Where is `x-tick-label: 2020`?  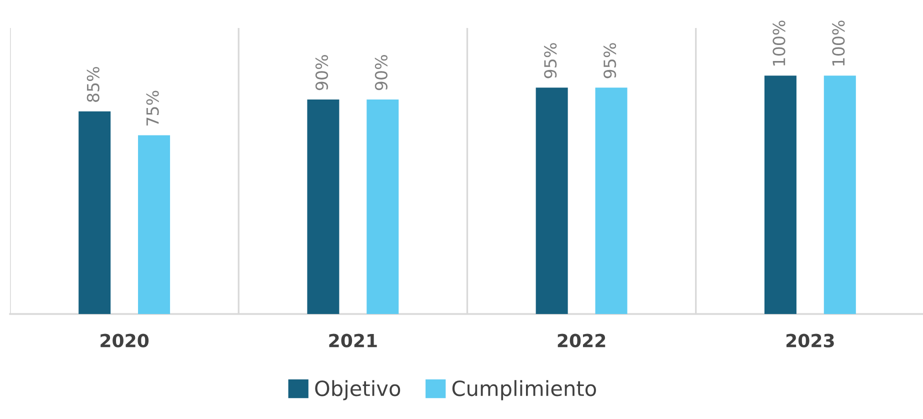
x-tick-label: 2020 is located at coordinates (124, 341).